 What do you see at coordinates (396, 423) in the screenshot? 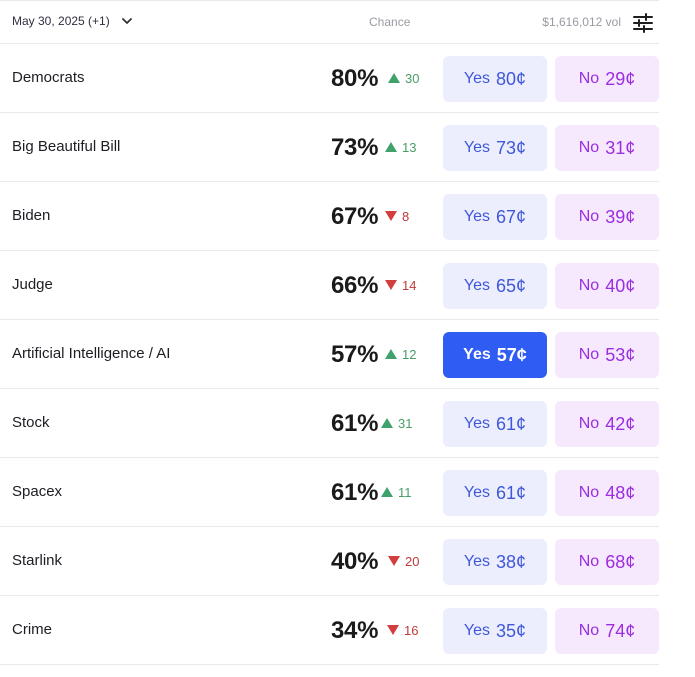
I see `chance-delta: 31` at bounding box center [396, 423].